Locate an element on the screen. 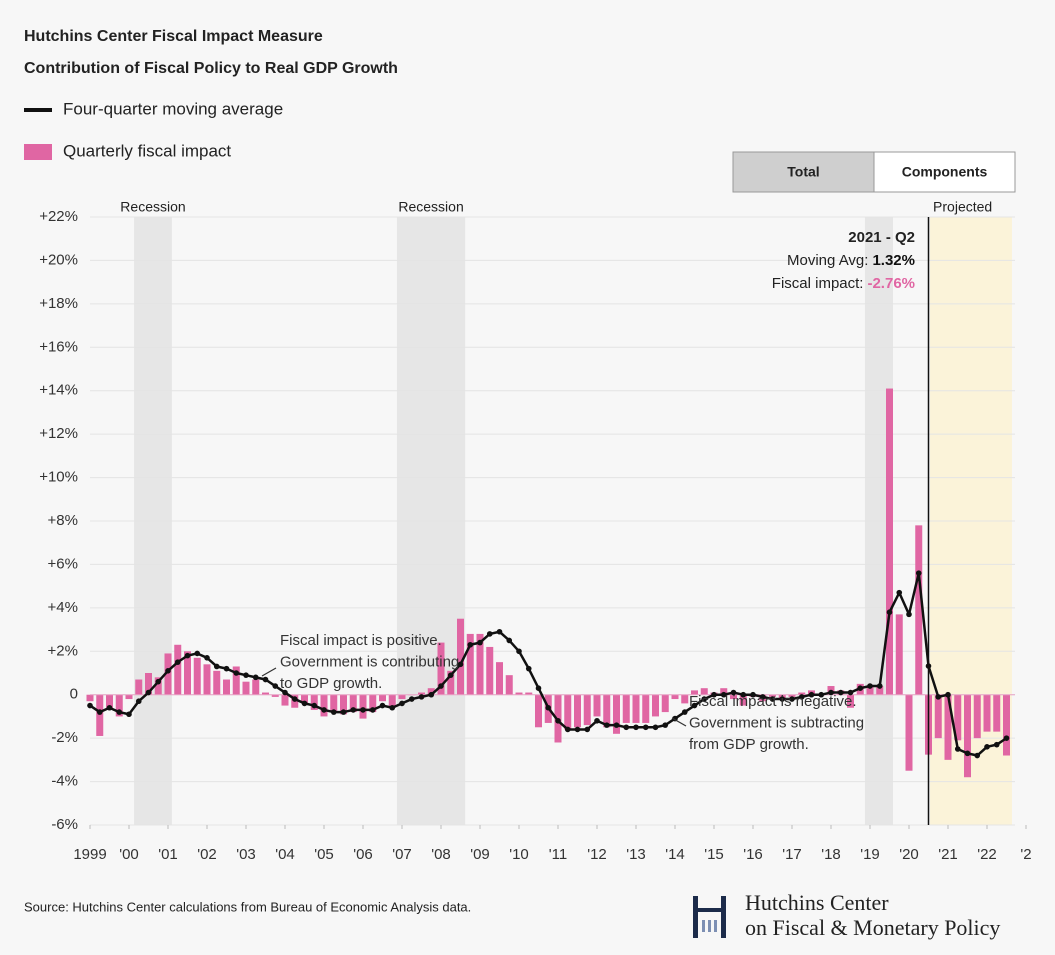  y-tick-label: +22% is located at coordinates (58, 216).